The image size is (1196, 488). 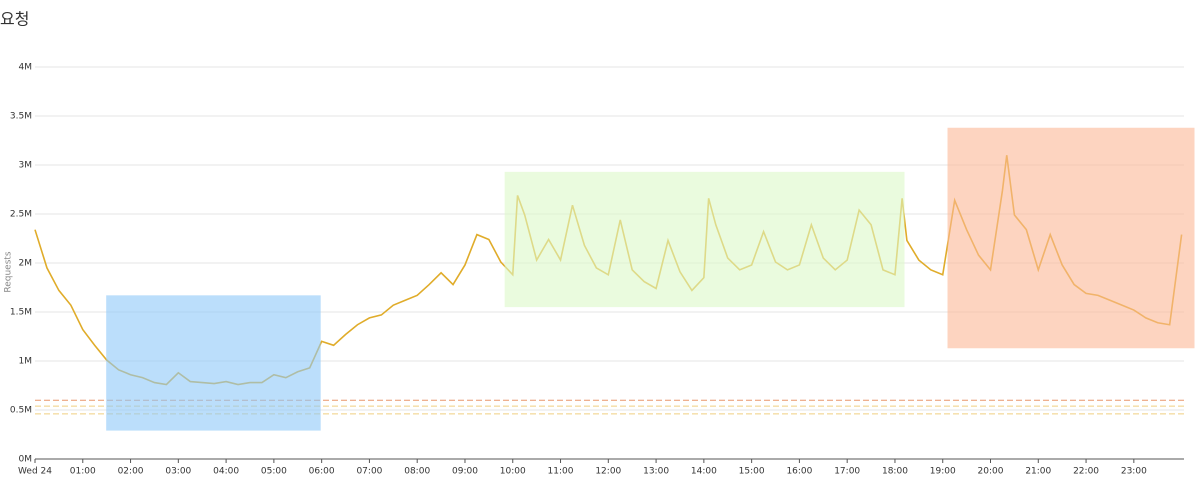 I want to click on y-tick-label: 1M, so click(x=26, y=362).